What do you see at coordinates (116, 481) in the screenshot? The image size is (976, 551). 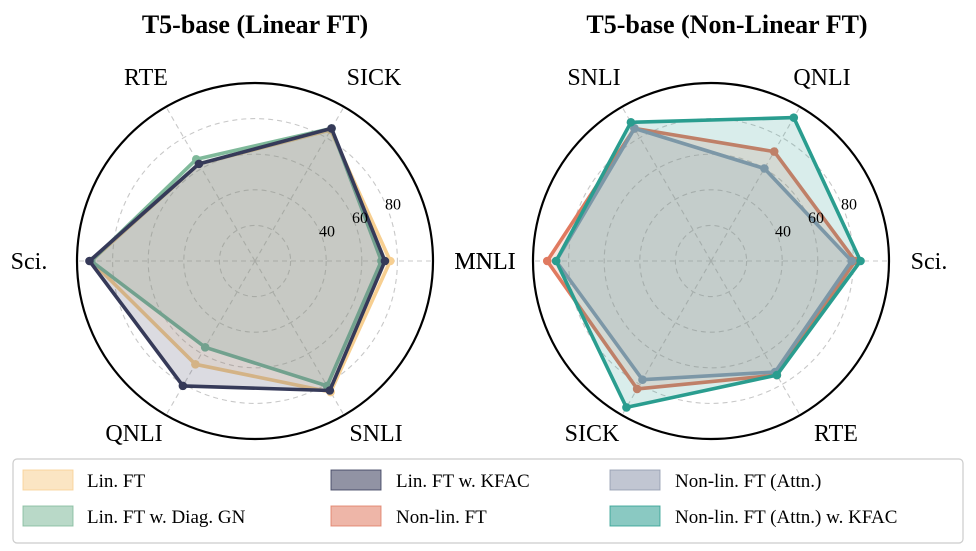 I see `legend-label: Lin. FT` at bounding box center [116, 481].